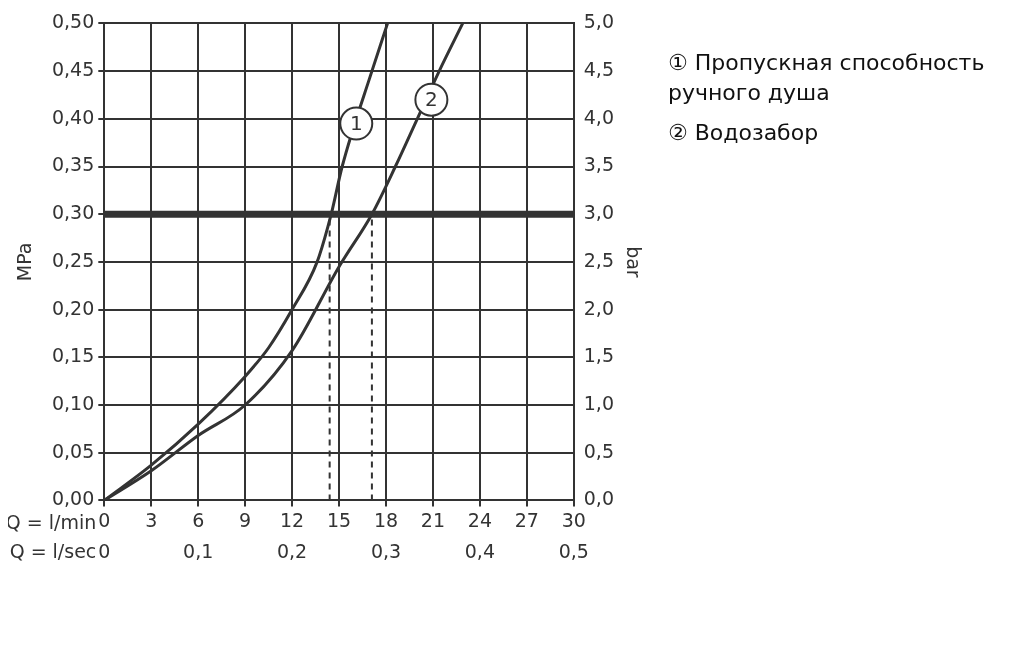 The width and height of the screenshot is (1024, 652). I want to click on y2-tick-label: 0,5, so click(598, 450).